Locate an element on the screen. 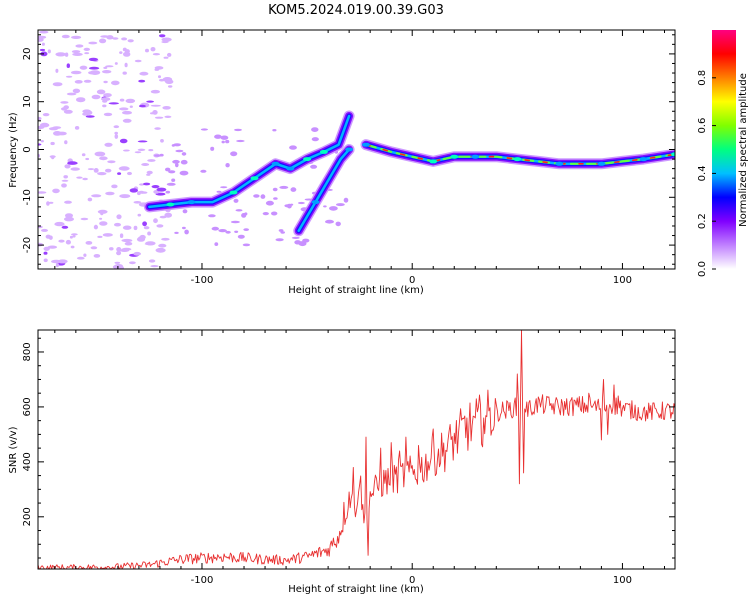  spectrogram-xlabel: Height of straight line (km) is located at coordinates (356, 290).